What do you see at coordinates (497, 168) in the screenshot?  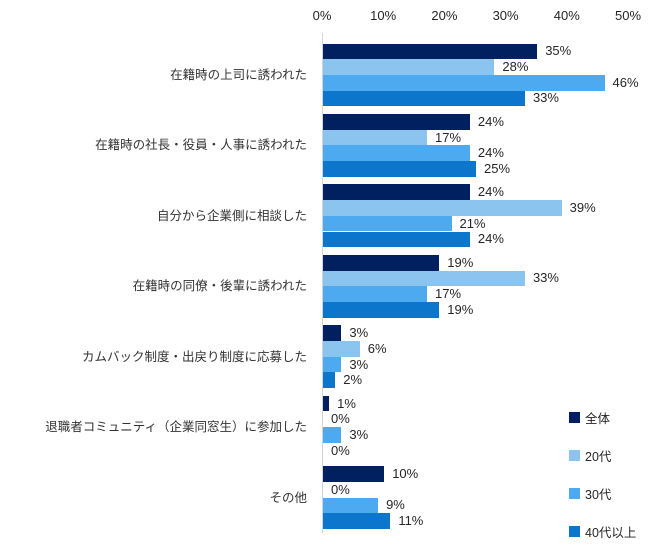 I see `value-label: 25%` at bounding box center [497, 168].